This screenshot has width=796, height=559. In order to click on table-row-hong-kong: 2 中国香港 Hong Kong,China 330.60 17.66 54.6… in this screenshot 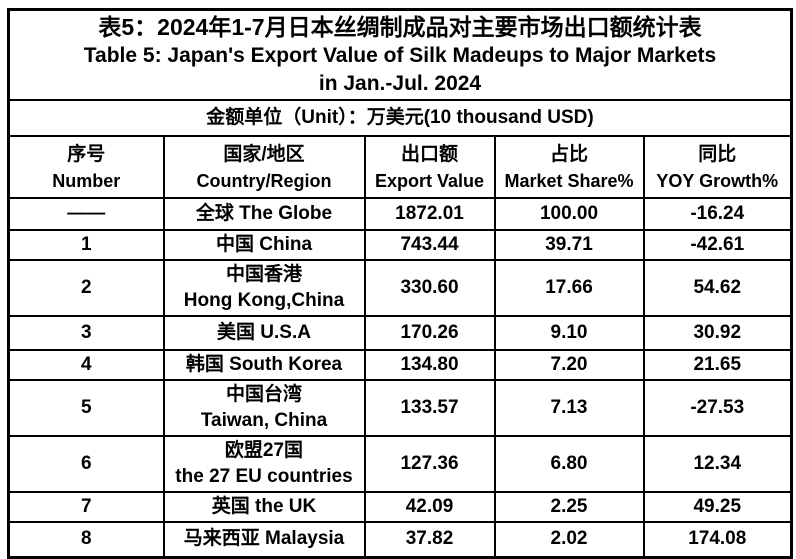, I will do `click(400, 288)`.